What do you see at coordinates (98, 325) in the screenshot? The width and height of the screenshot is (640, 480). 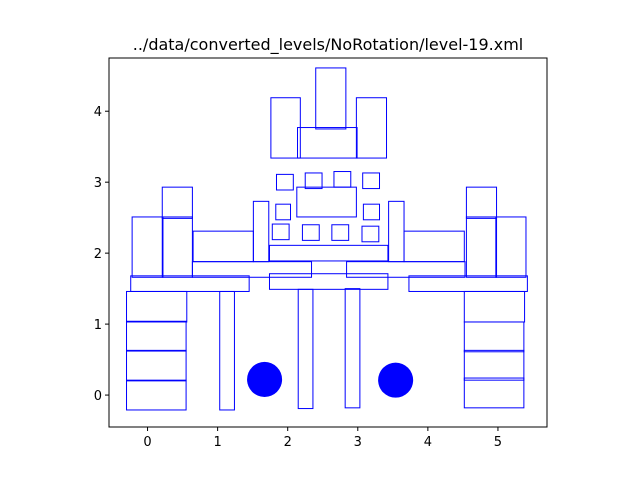 I see `y-tick-label: 1` at bounding box center [98, 325].